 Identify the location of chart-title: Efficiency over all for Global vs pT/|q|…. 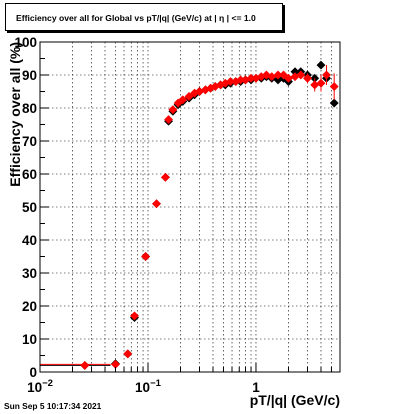
(136, 18).